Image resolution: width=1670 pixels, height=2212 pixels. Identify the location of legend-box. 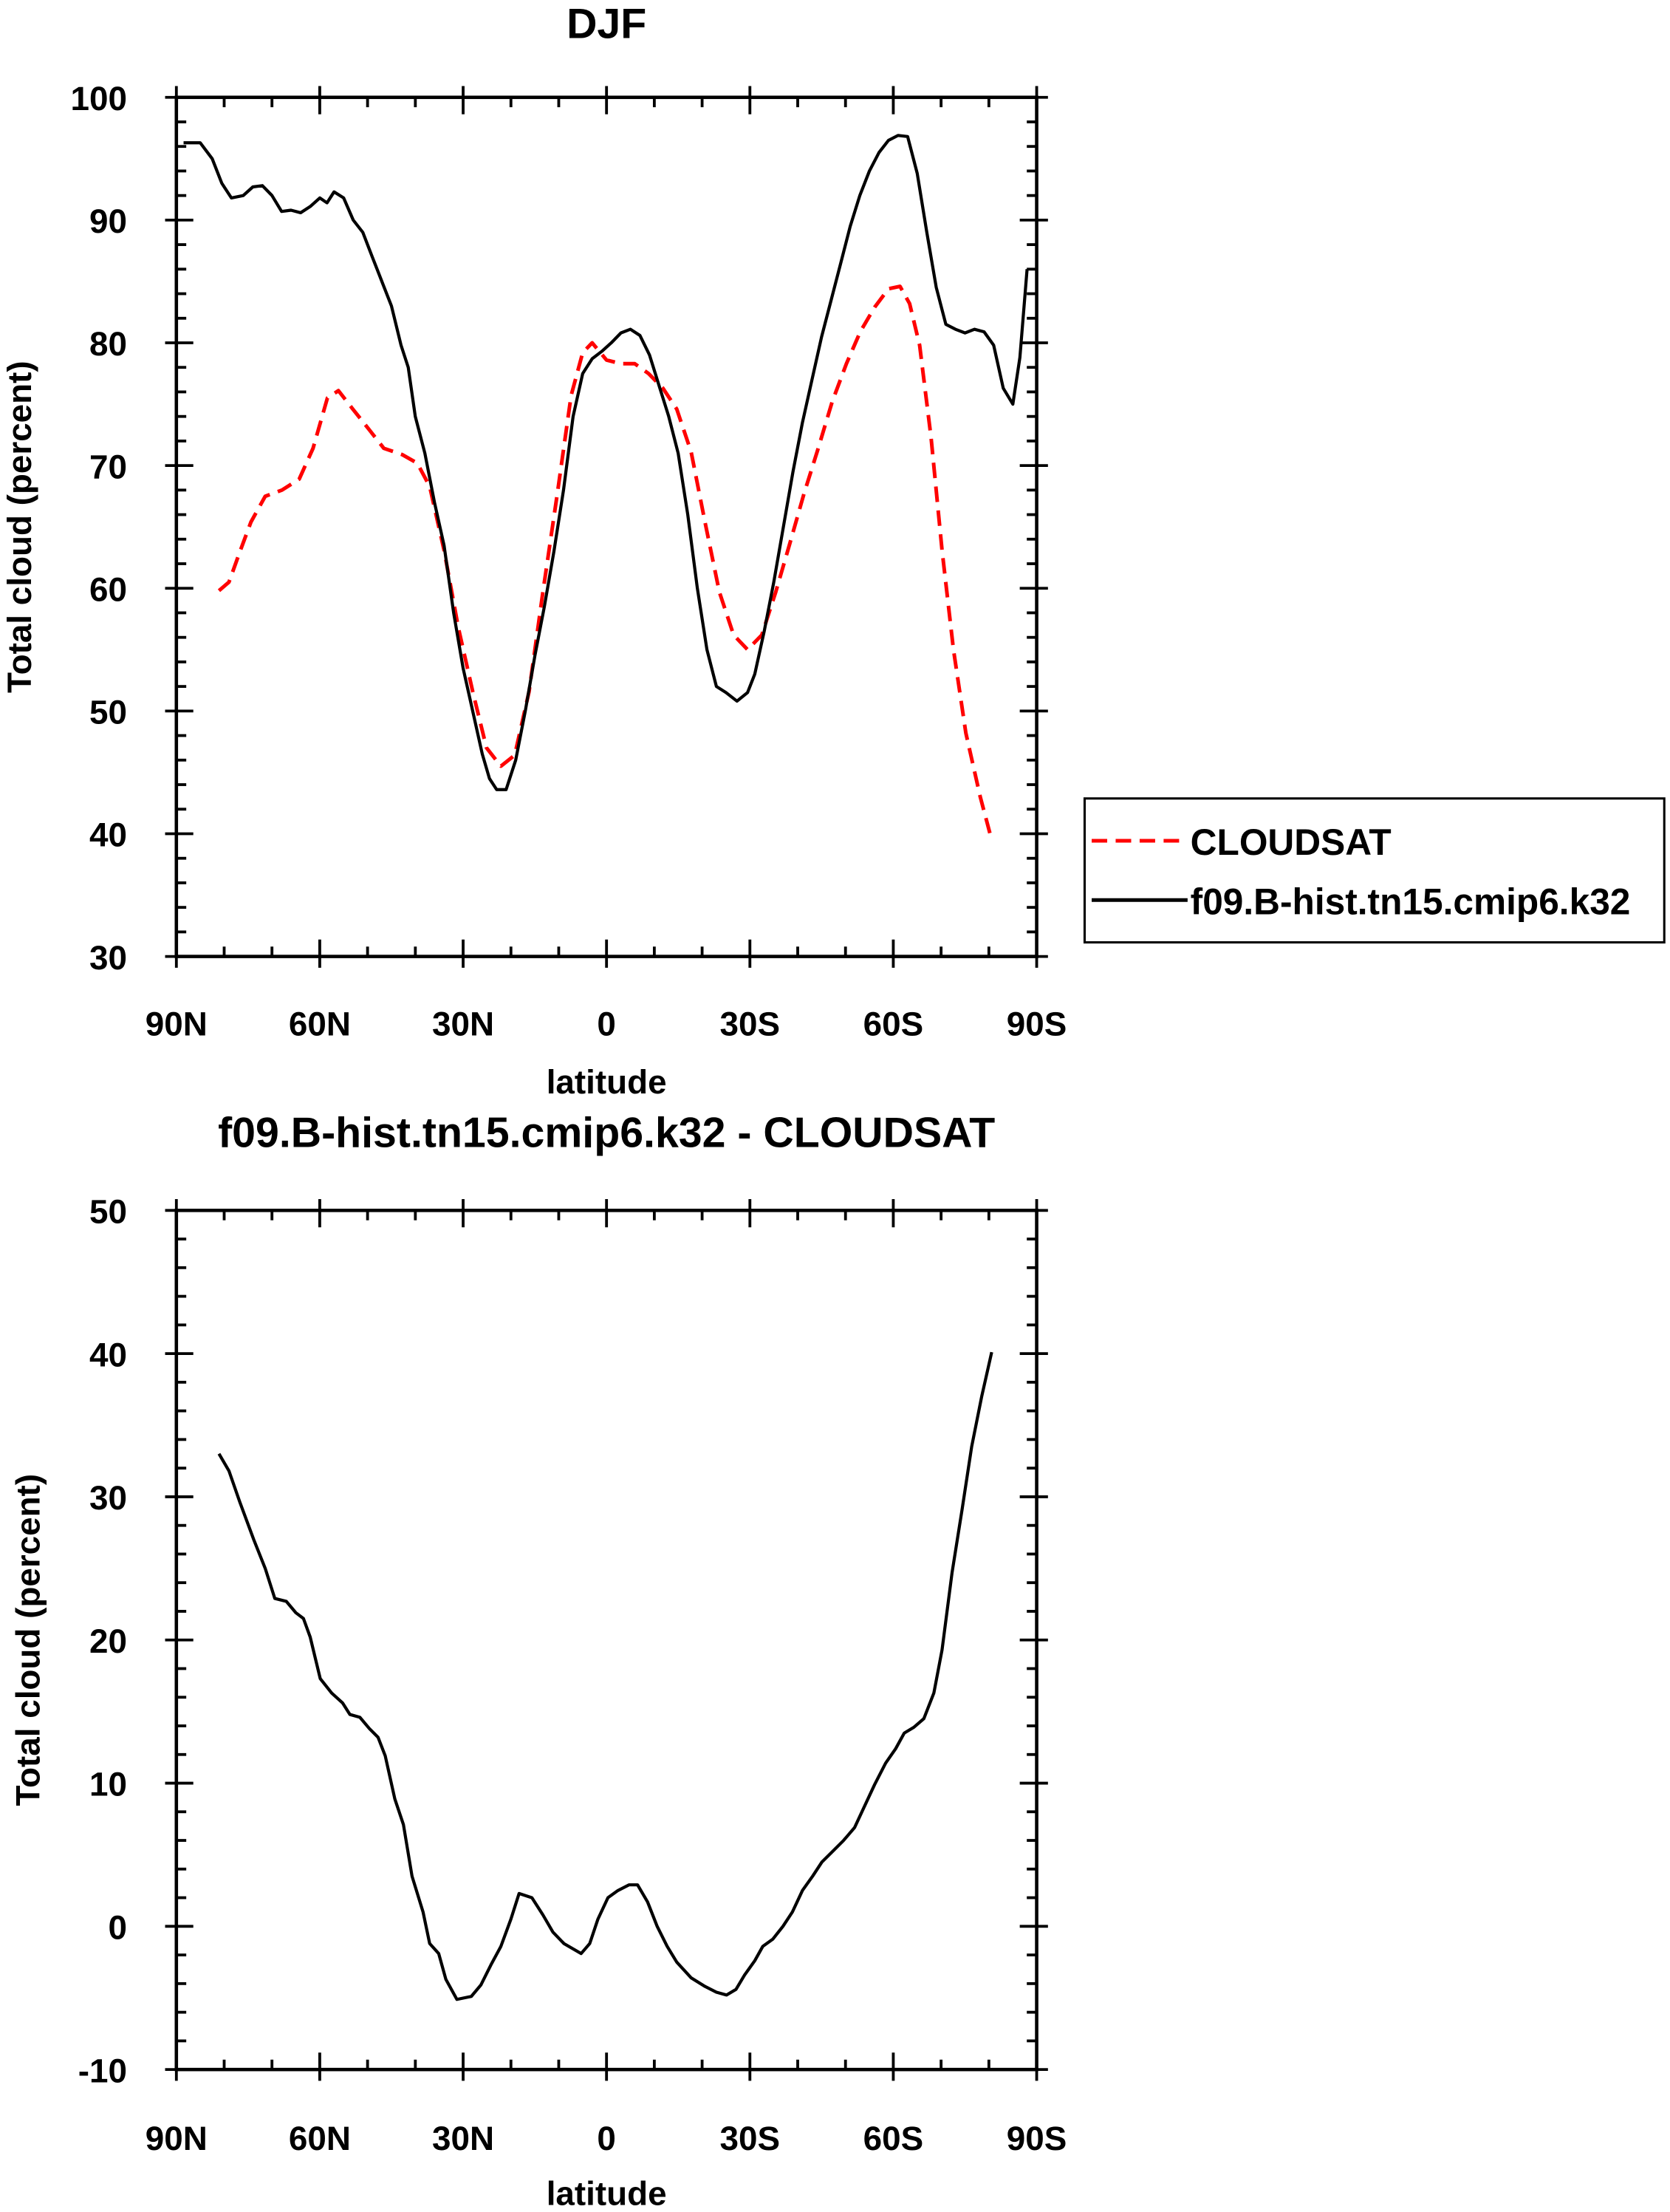
(1374, 870).